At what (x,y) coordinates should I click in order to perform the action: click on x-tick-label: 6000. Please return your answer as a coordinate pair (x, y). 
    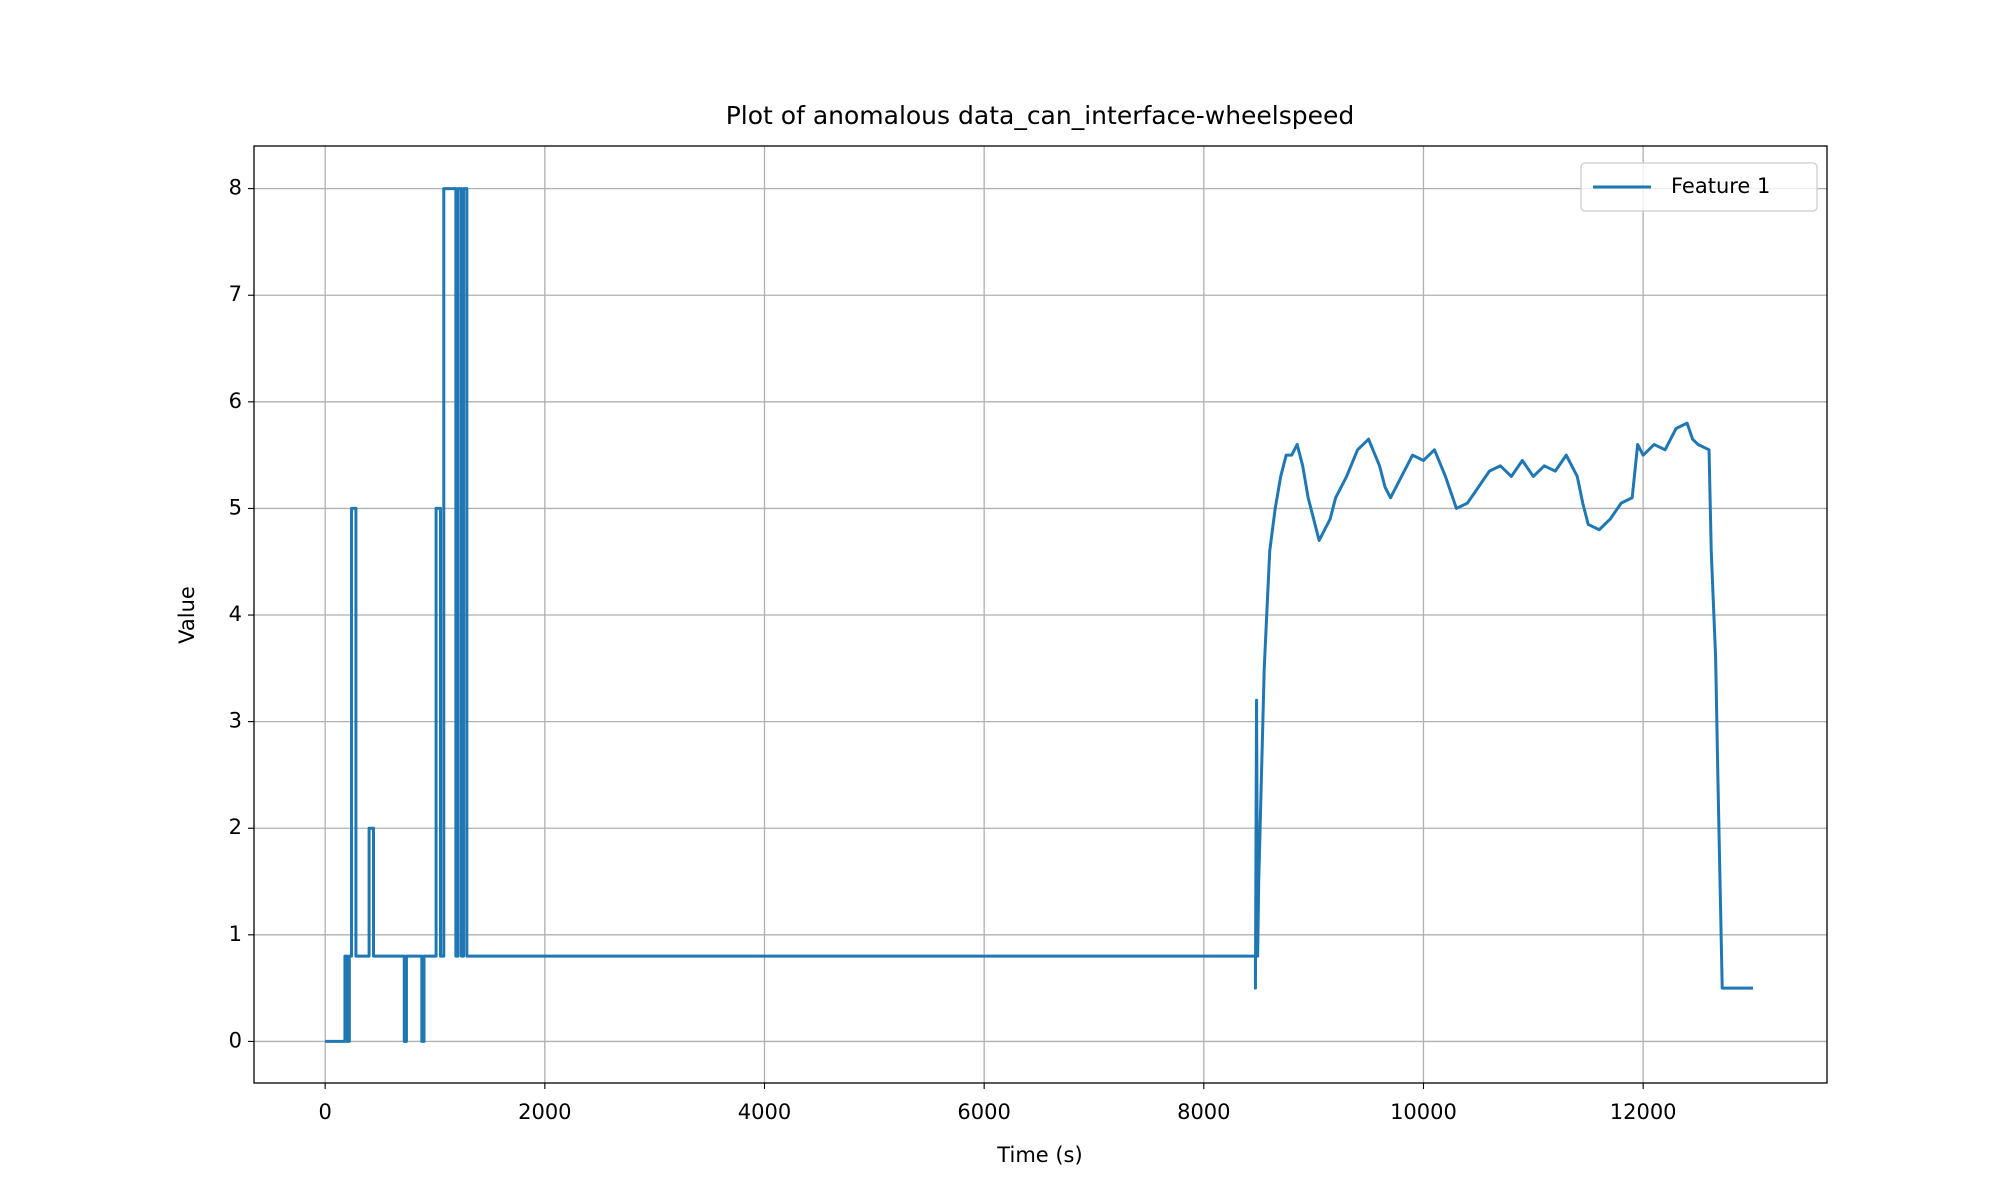
    Looking at the image, I should click on (983, 1112).